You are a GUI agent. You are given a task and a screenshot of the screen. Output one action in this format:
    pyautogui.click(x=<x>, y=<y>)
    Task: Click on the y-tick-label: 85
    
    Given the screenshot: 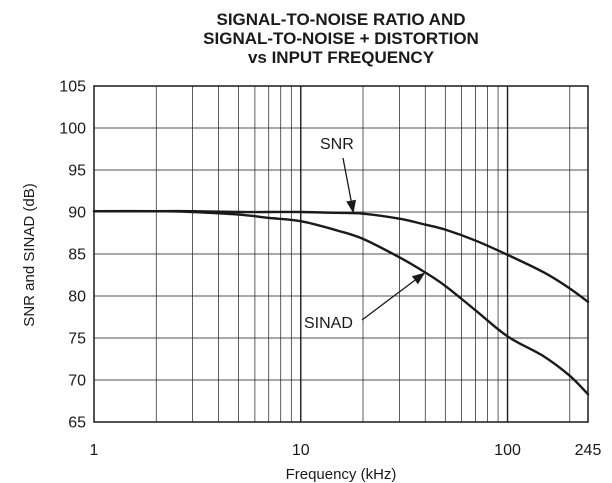 What is the action you would take?
    pyautogui.click(x=77, y=255)
    